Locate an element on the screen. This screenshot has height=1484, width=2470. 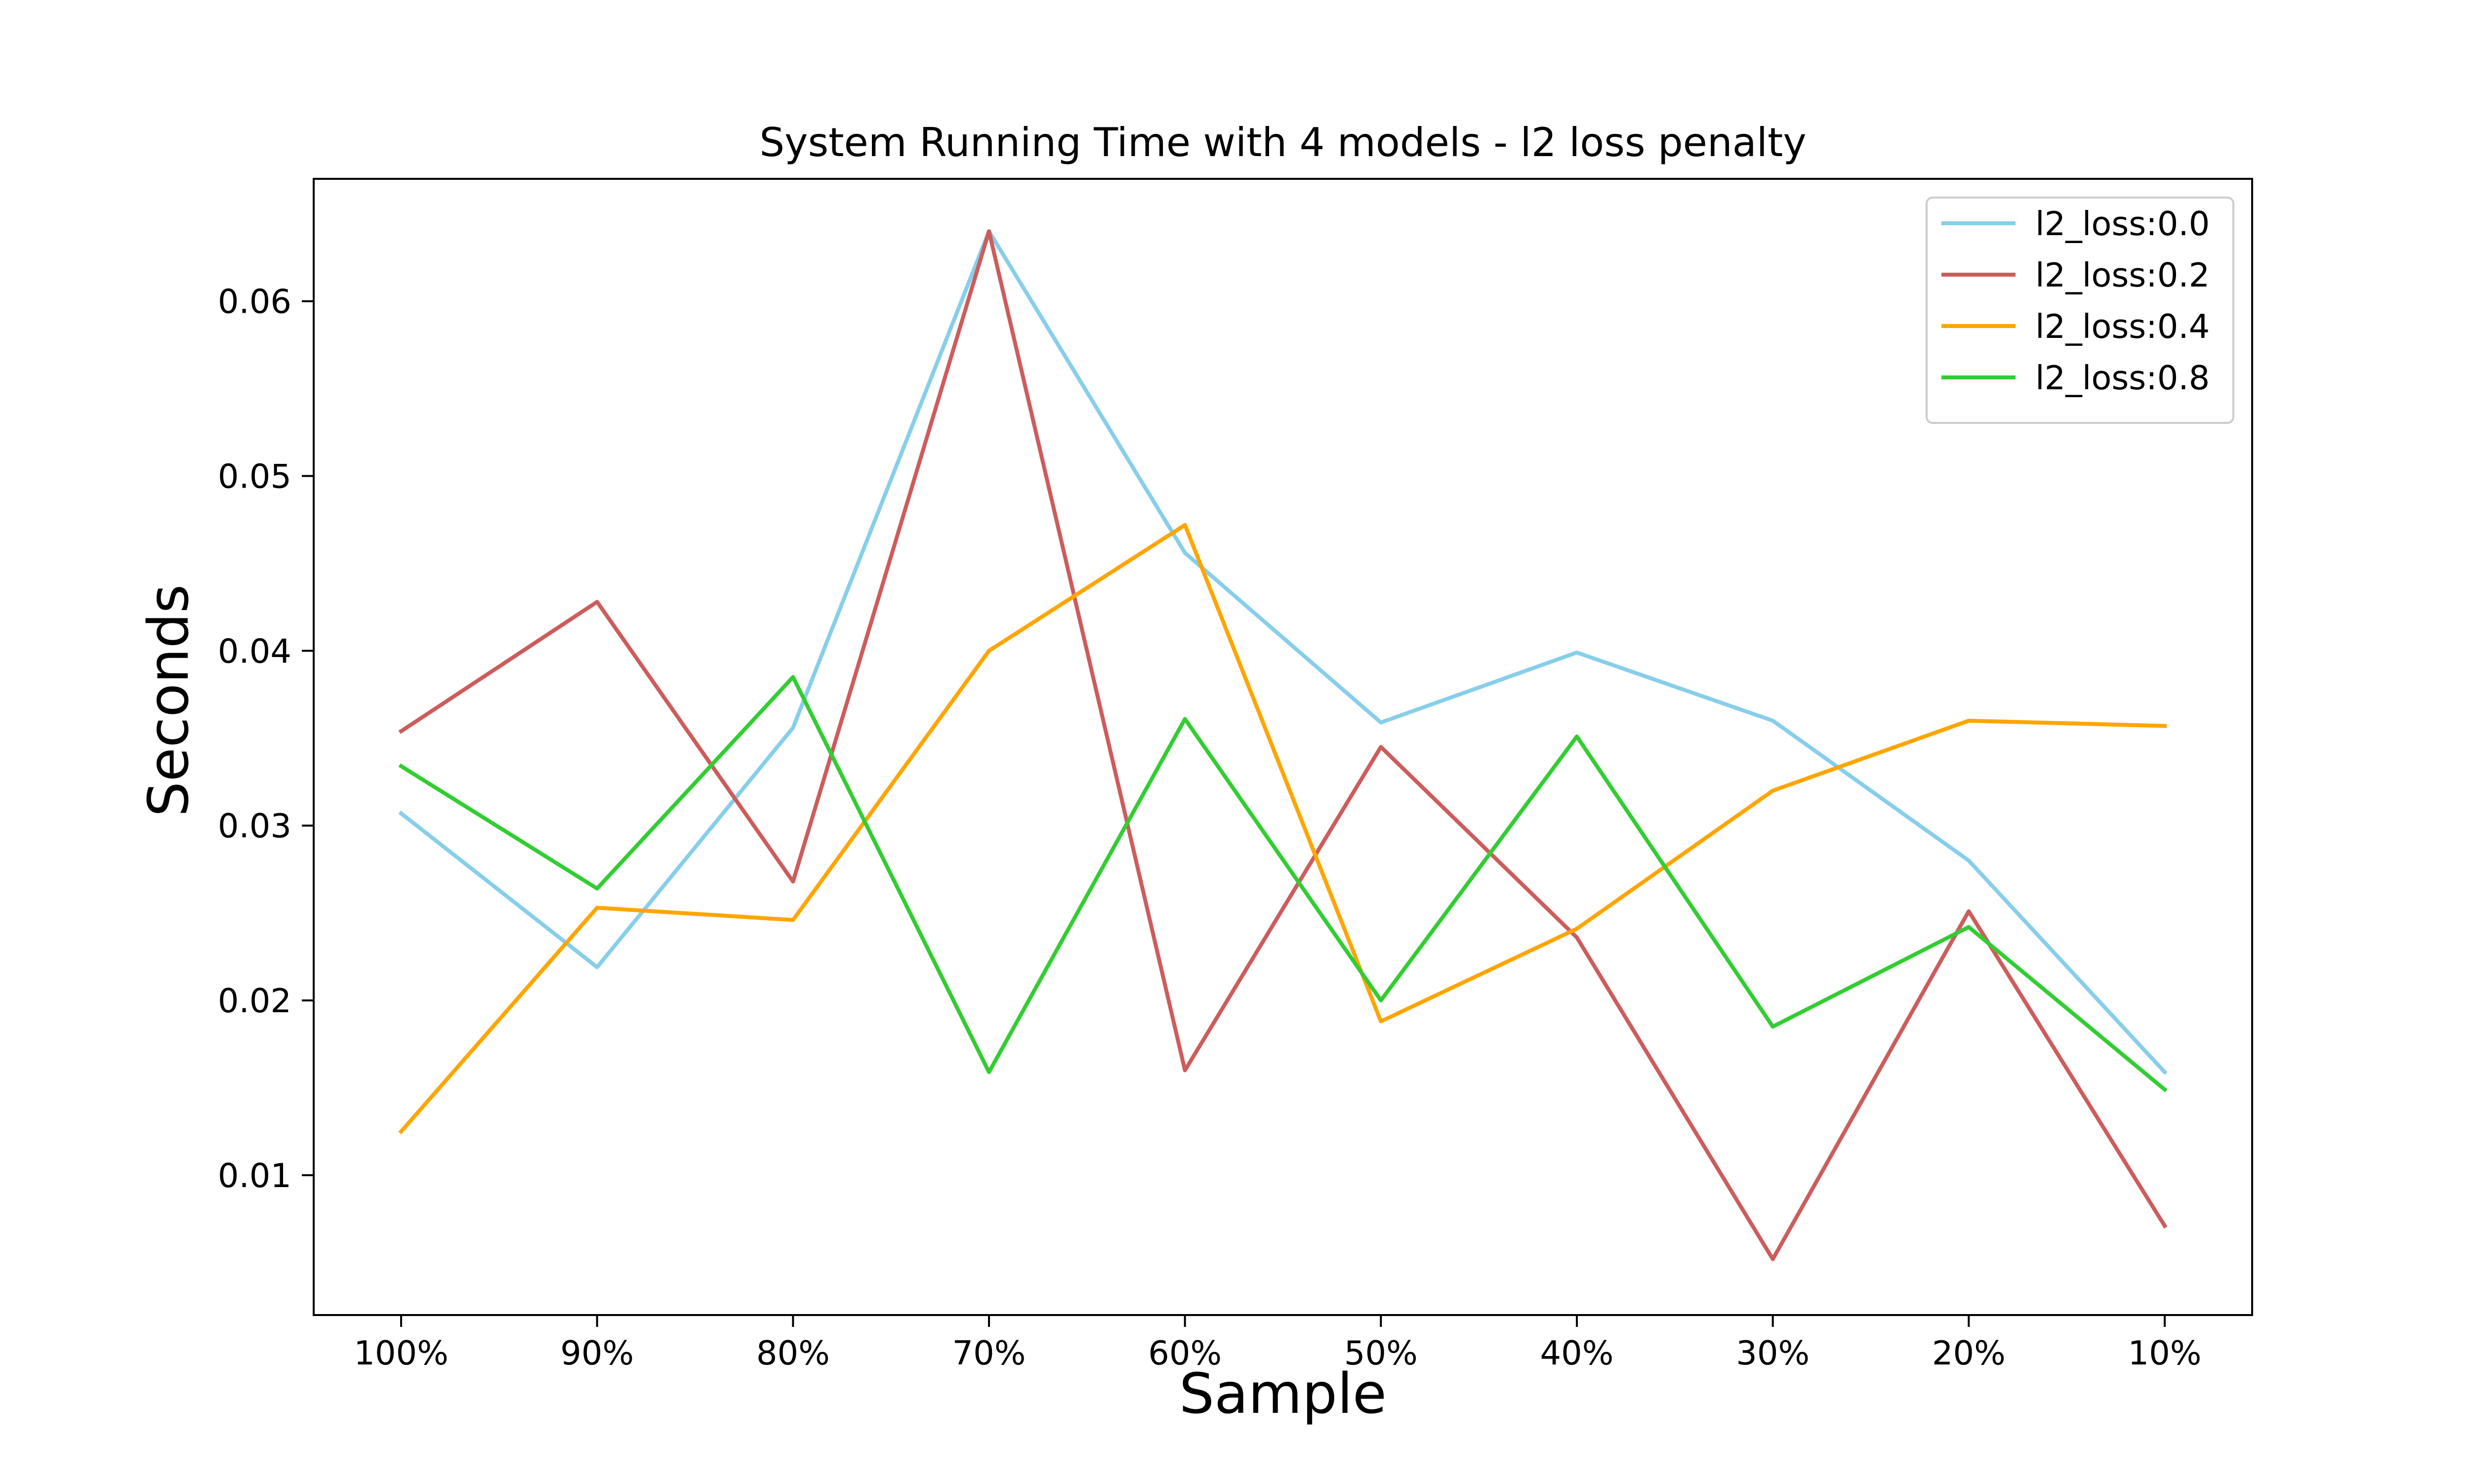
x-tick-label-5: 50% is located at coordinates (1381, 1353).